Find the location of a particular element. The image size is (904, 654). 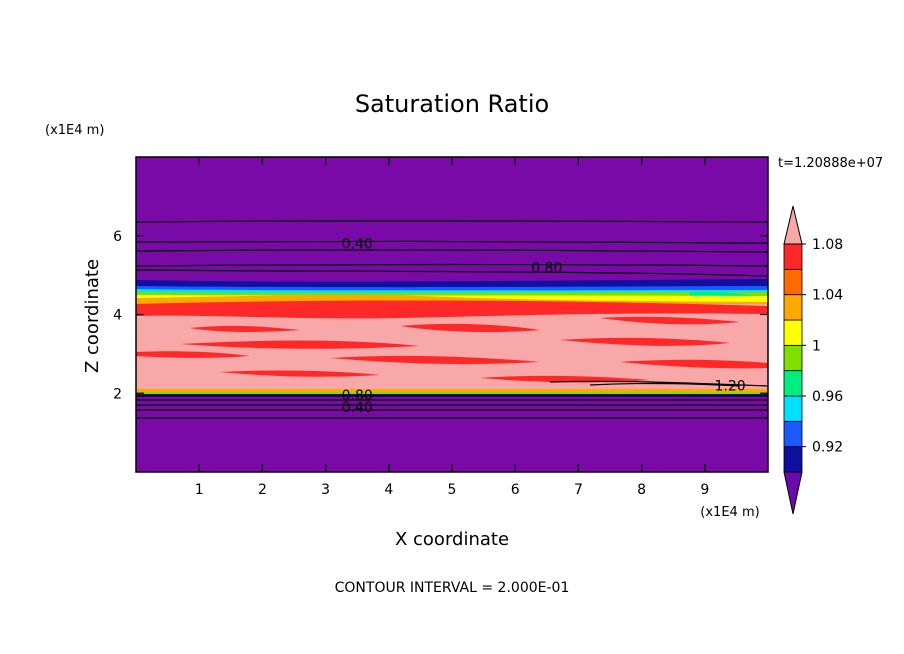

colorbar-under-triangle is located at coordinates (793, 493).